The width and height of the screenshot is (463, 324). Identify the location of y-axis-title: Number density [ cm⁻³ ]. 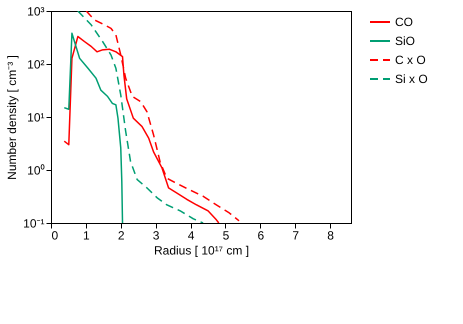
(12, 117).